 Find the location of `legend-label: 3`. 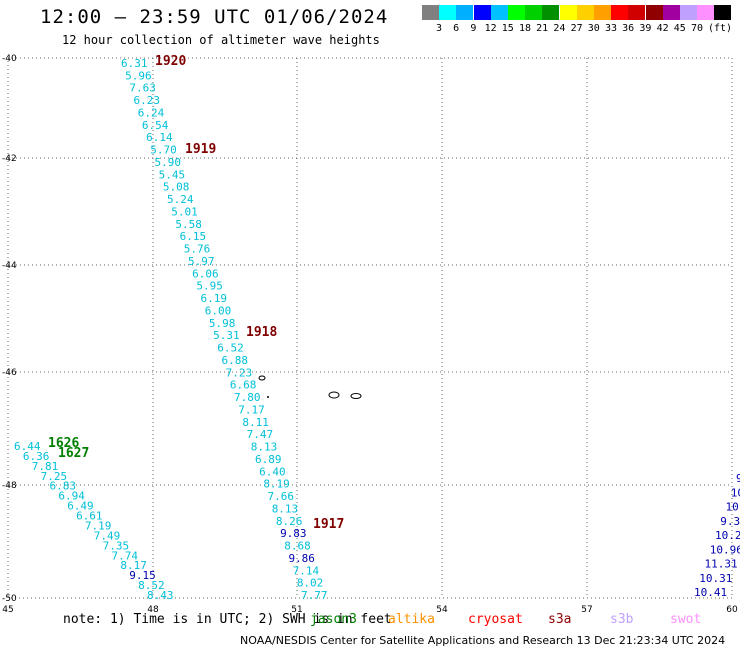

legend-label: 3 is located at coordinates (439, 28).